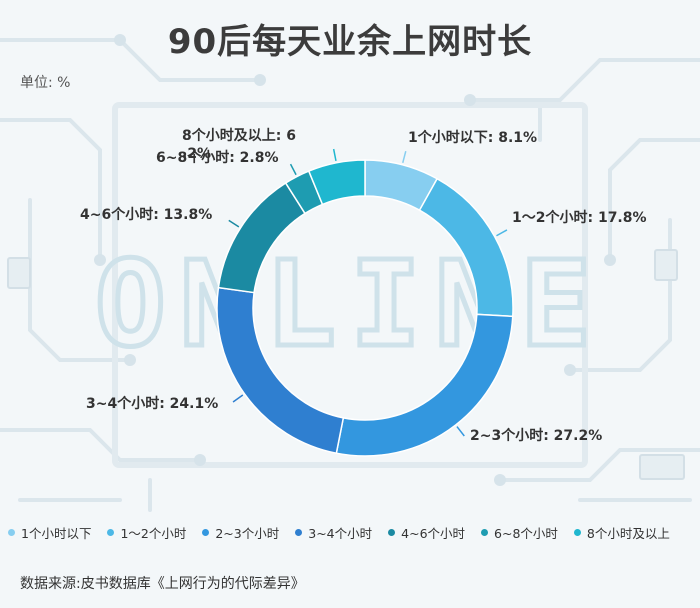 This screenshot has width=700, height=608. I want to click on legend-item: 4~6个小时, so click(426, 532).